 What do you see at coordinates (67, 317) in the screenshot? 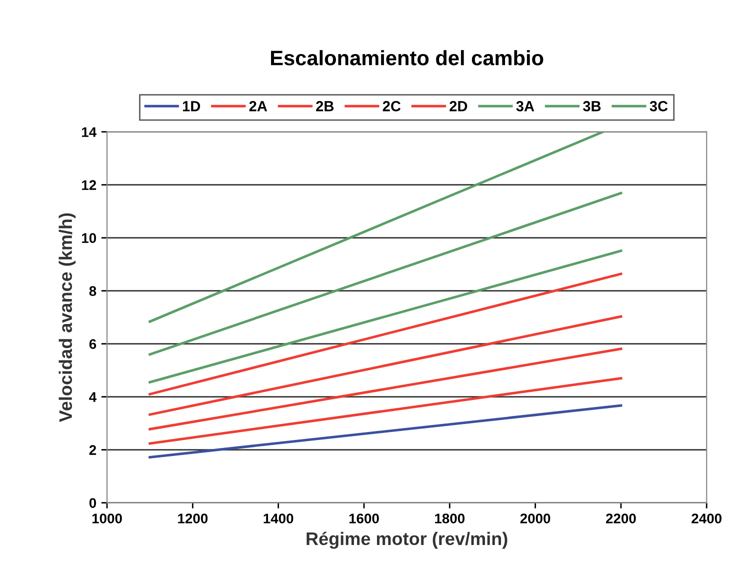
I see `y-axis-title: Velocidad avance (km/h)` at bounding box center [67, 317].